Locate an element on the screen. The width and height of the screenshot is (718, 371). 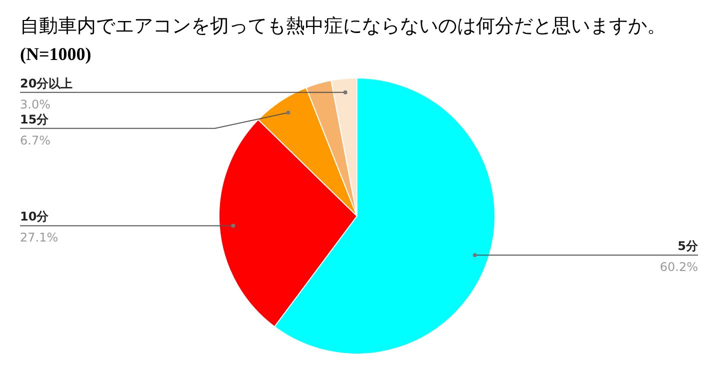
chart-subtitle: (N=1000) is located at coordinates (56, 54).